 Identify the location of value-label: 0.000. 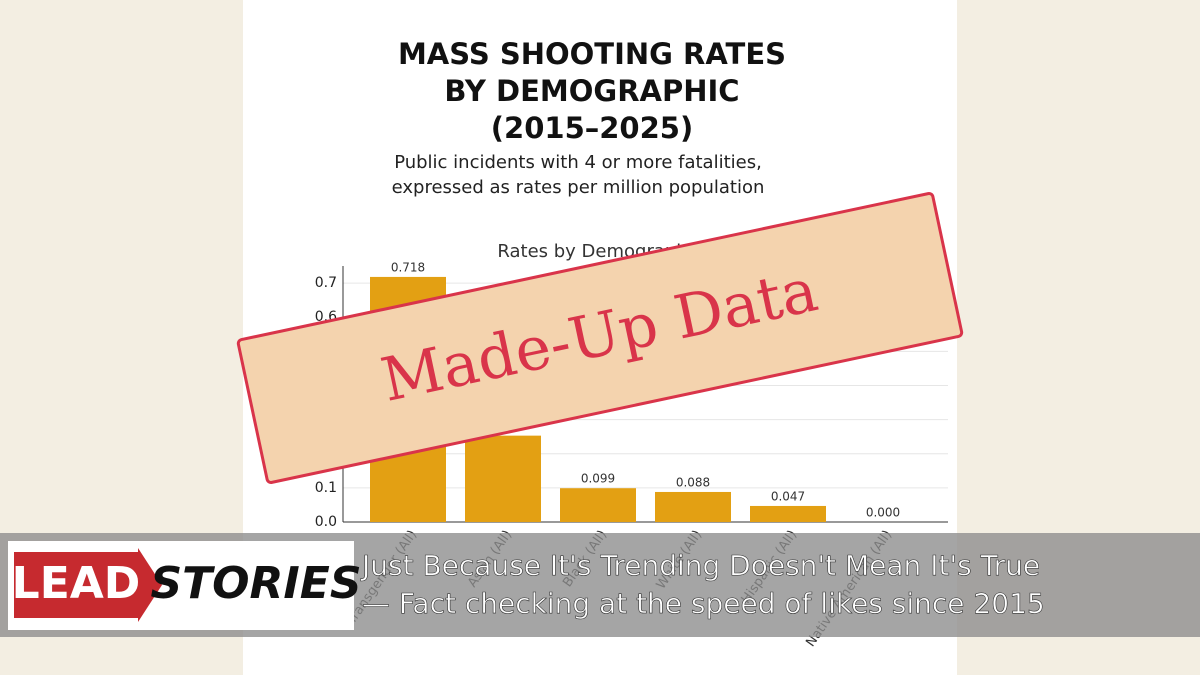
(883, 513).